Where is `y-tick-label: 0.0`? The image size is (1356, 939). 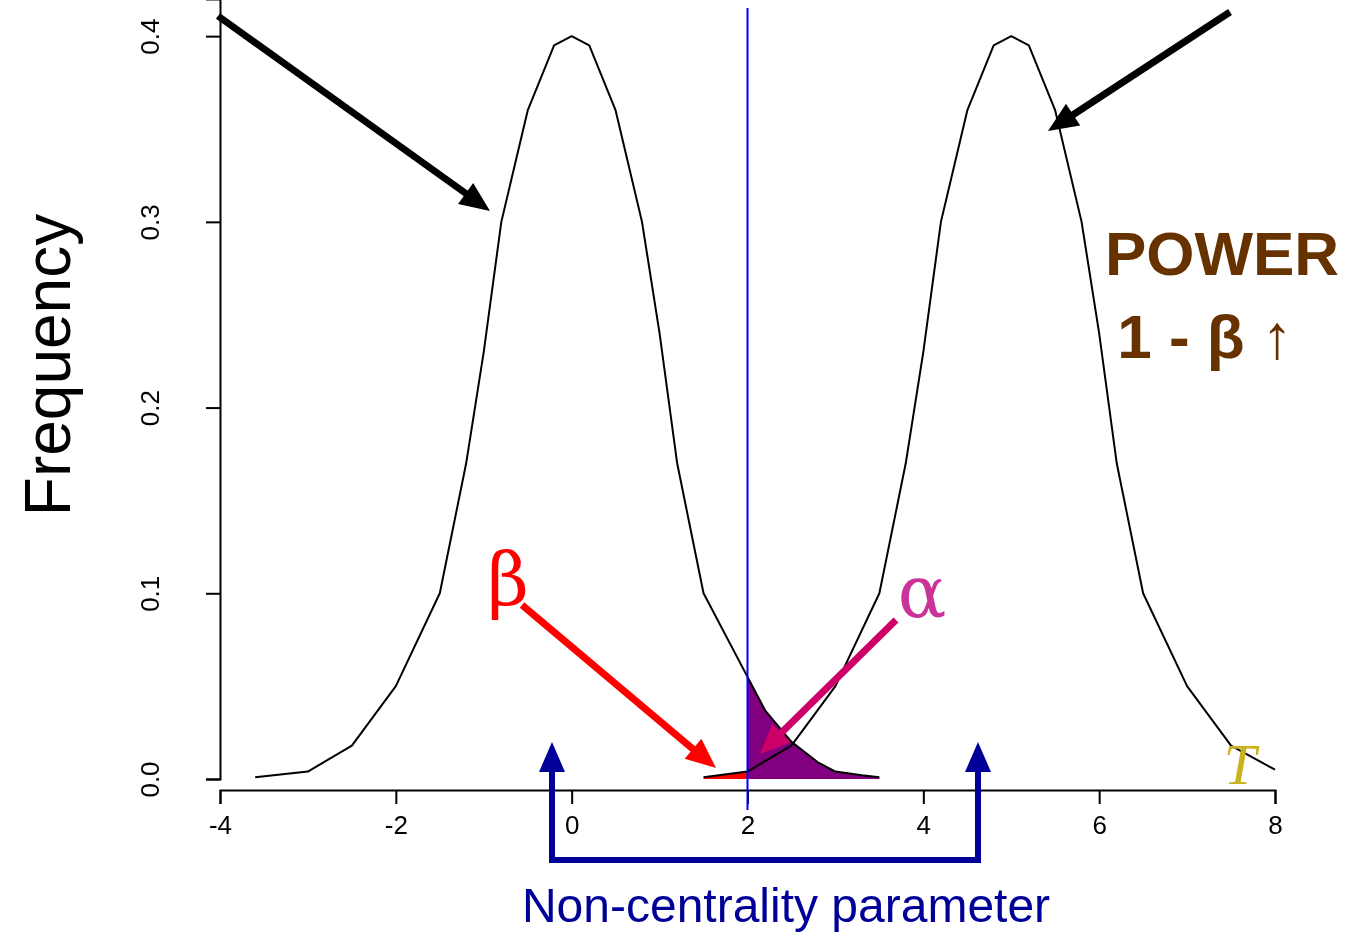 y-tick-label: 0.0 is located at coordinates (150, 779).